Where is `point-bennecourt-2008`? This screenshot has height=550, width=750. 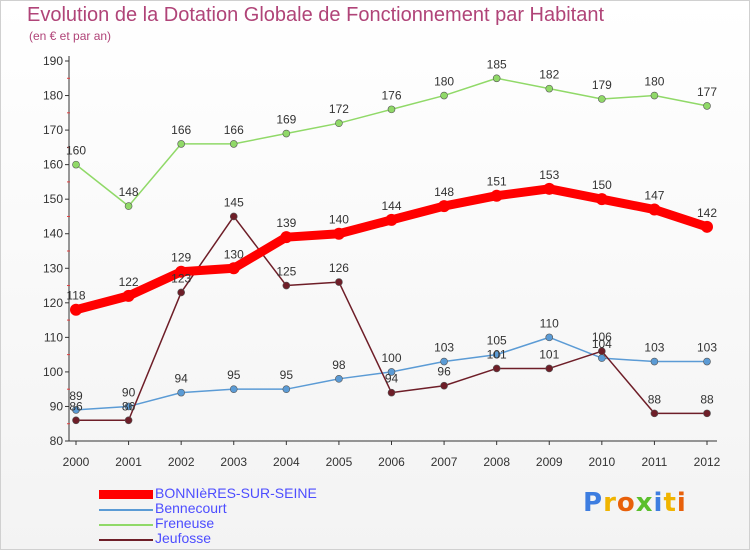
point-bennecourt-2008 is located at coordinates (496, 354).